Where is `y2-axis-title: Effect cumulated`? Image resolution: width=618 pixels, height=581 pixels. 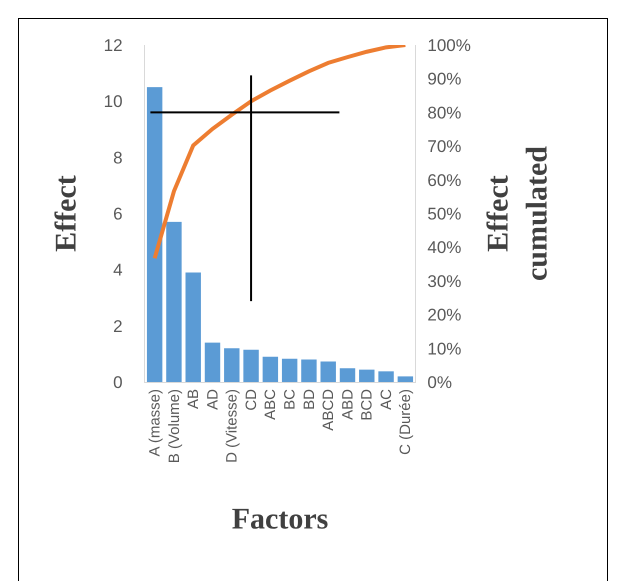
y2-axis-title: Effect cumulated is located at coordinates (517, 213).